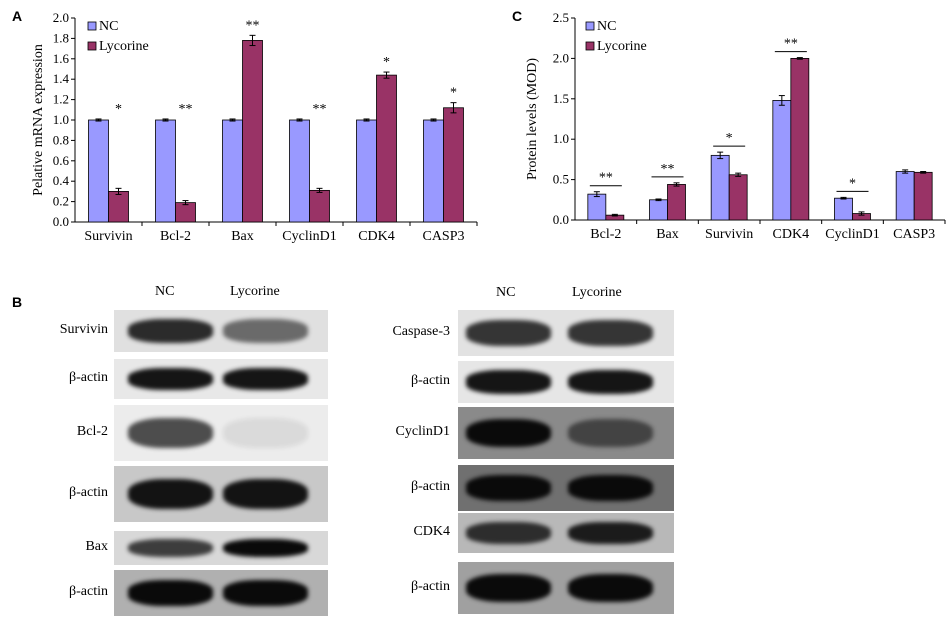 This screenshot has width=952, height=636. What do you see at coordinates (96, 546) in the screenshot?
I see `blot-row-label: Bax` at bounding box center [96, 546].